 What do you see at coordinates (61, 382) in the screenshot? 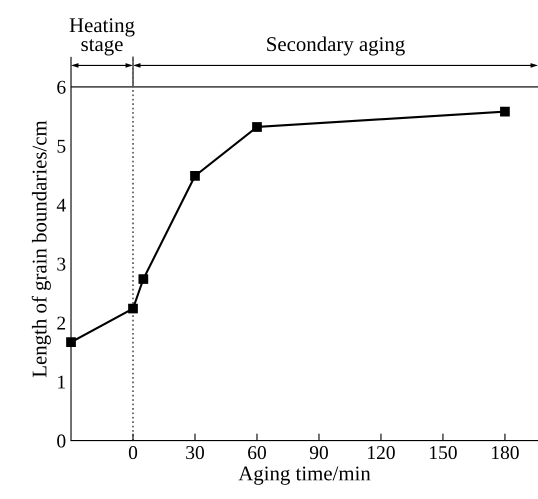
I see `y-tick-label: 1` at bounding box center [61, 382].